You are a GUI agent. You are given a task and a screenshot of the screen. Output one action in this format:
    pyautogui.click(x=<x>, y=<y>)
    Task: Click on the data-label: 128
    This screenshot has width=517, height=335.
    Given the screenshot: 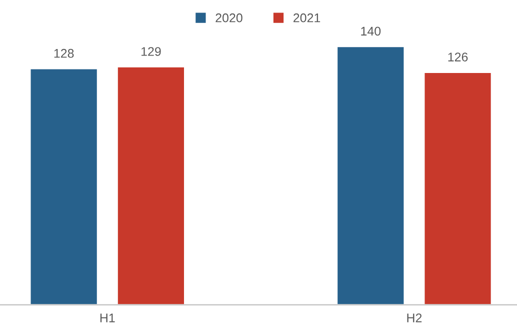 What is the action you would take?
    pyautogui.click(x=64, y=53)
    